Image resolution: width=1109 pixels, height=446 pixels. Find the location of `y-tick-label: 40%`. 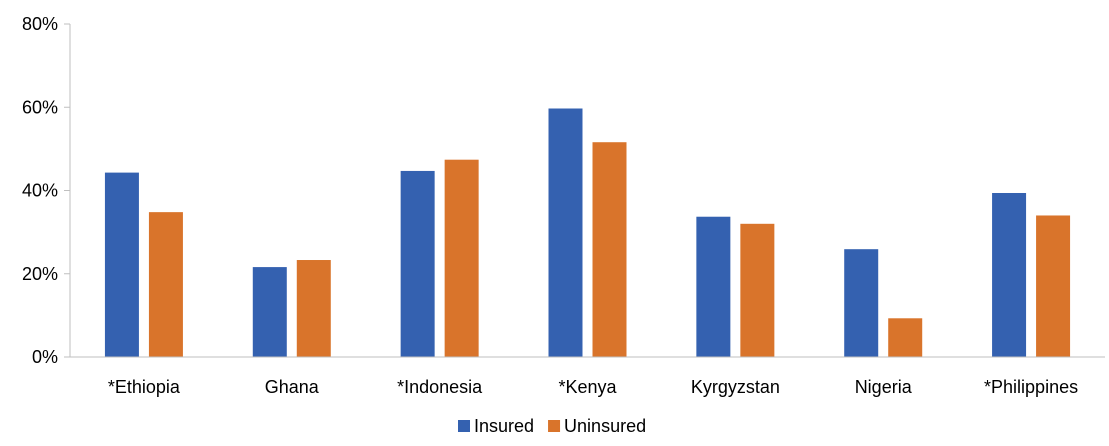

y-tick-label: 40% is located at coordinates (40, 191).